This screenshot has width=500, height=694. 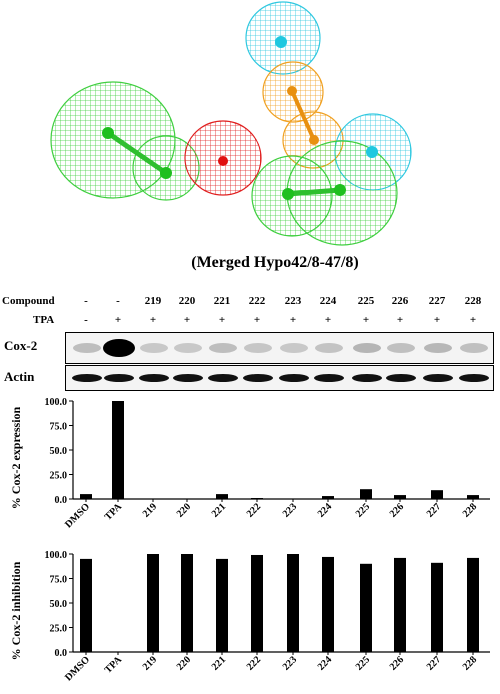 I want to click on tpa-value: -, so click(x=86, y=320).